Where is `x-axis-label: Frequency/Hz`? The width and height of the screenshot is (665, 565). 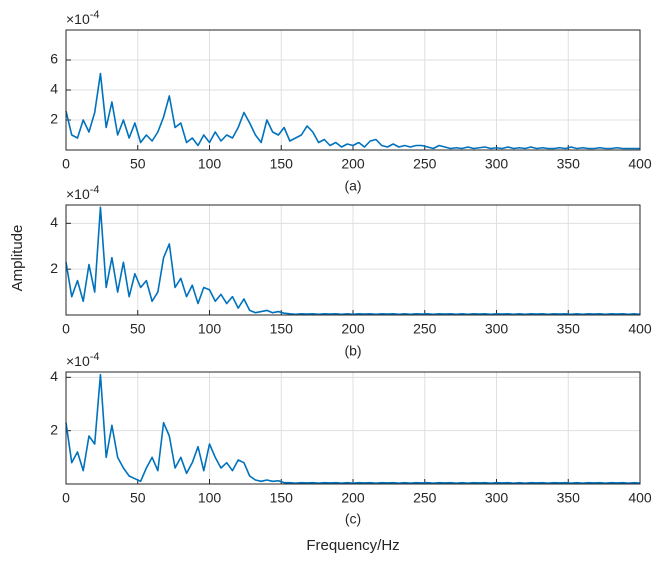
x-axis-label: Frequency/Hz is located at coordinates (352, 545).